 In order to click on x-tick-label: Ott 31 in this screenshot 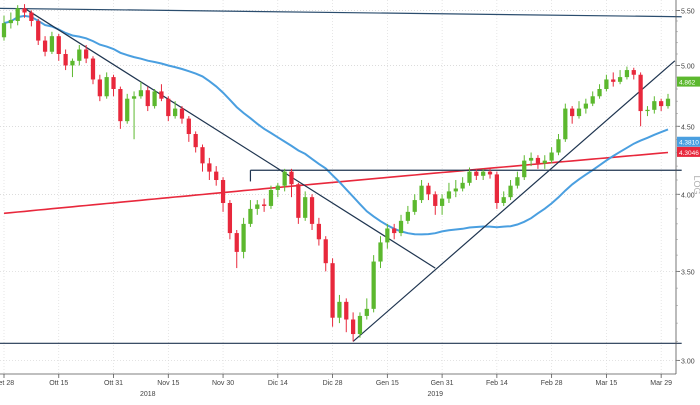, I will do `click(113, 383)`.